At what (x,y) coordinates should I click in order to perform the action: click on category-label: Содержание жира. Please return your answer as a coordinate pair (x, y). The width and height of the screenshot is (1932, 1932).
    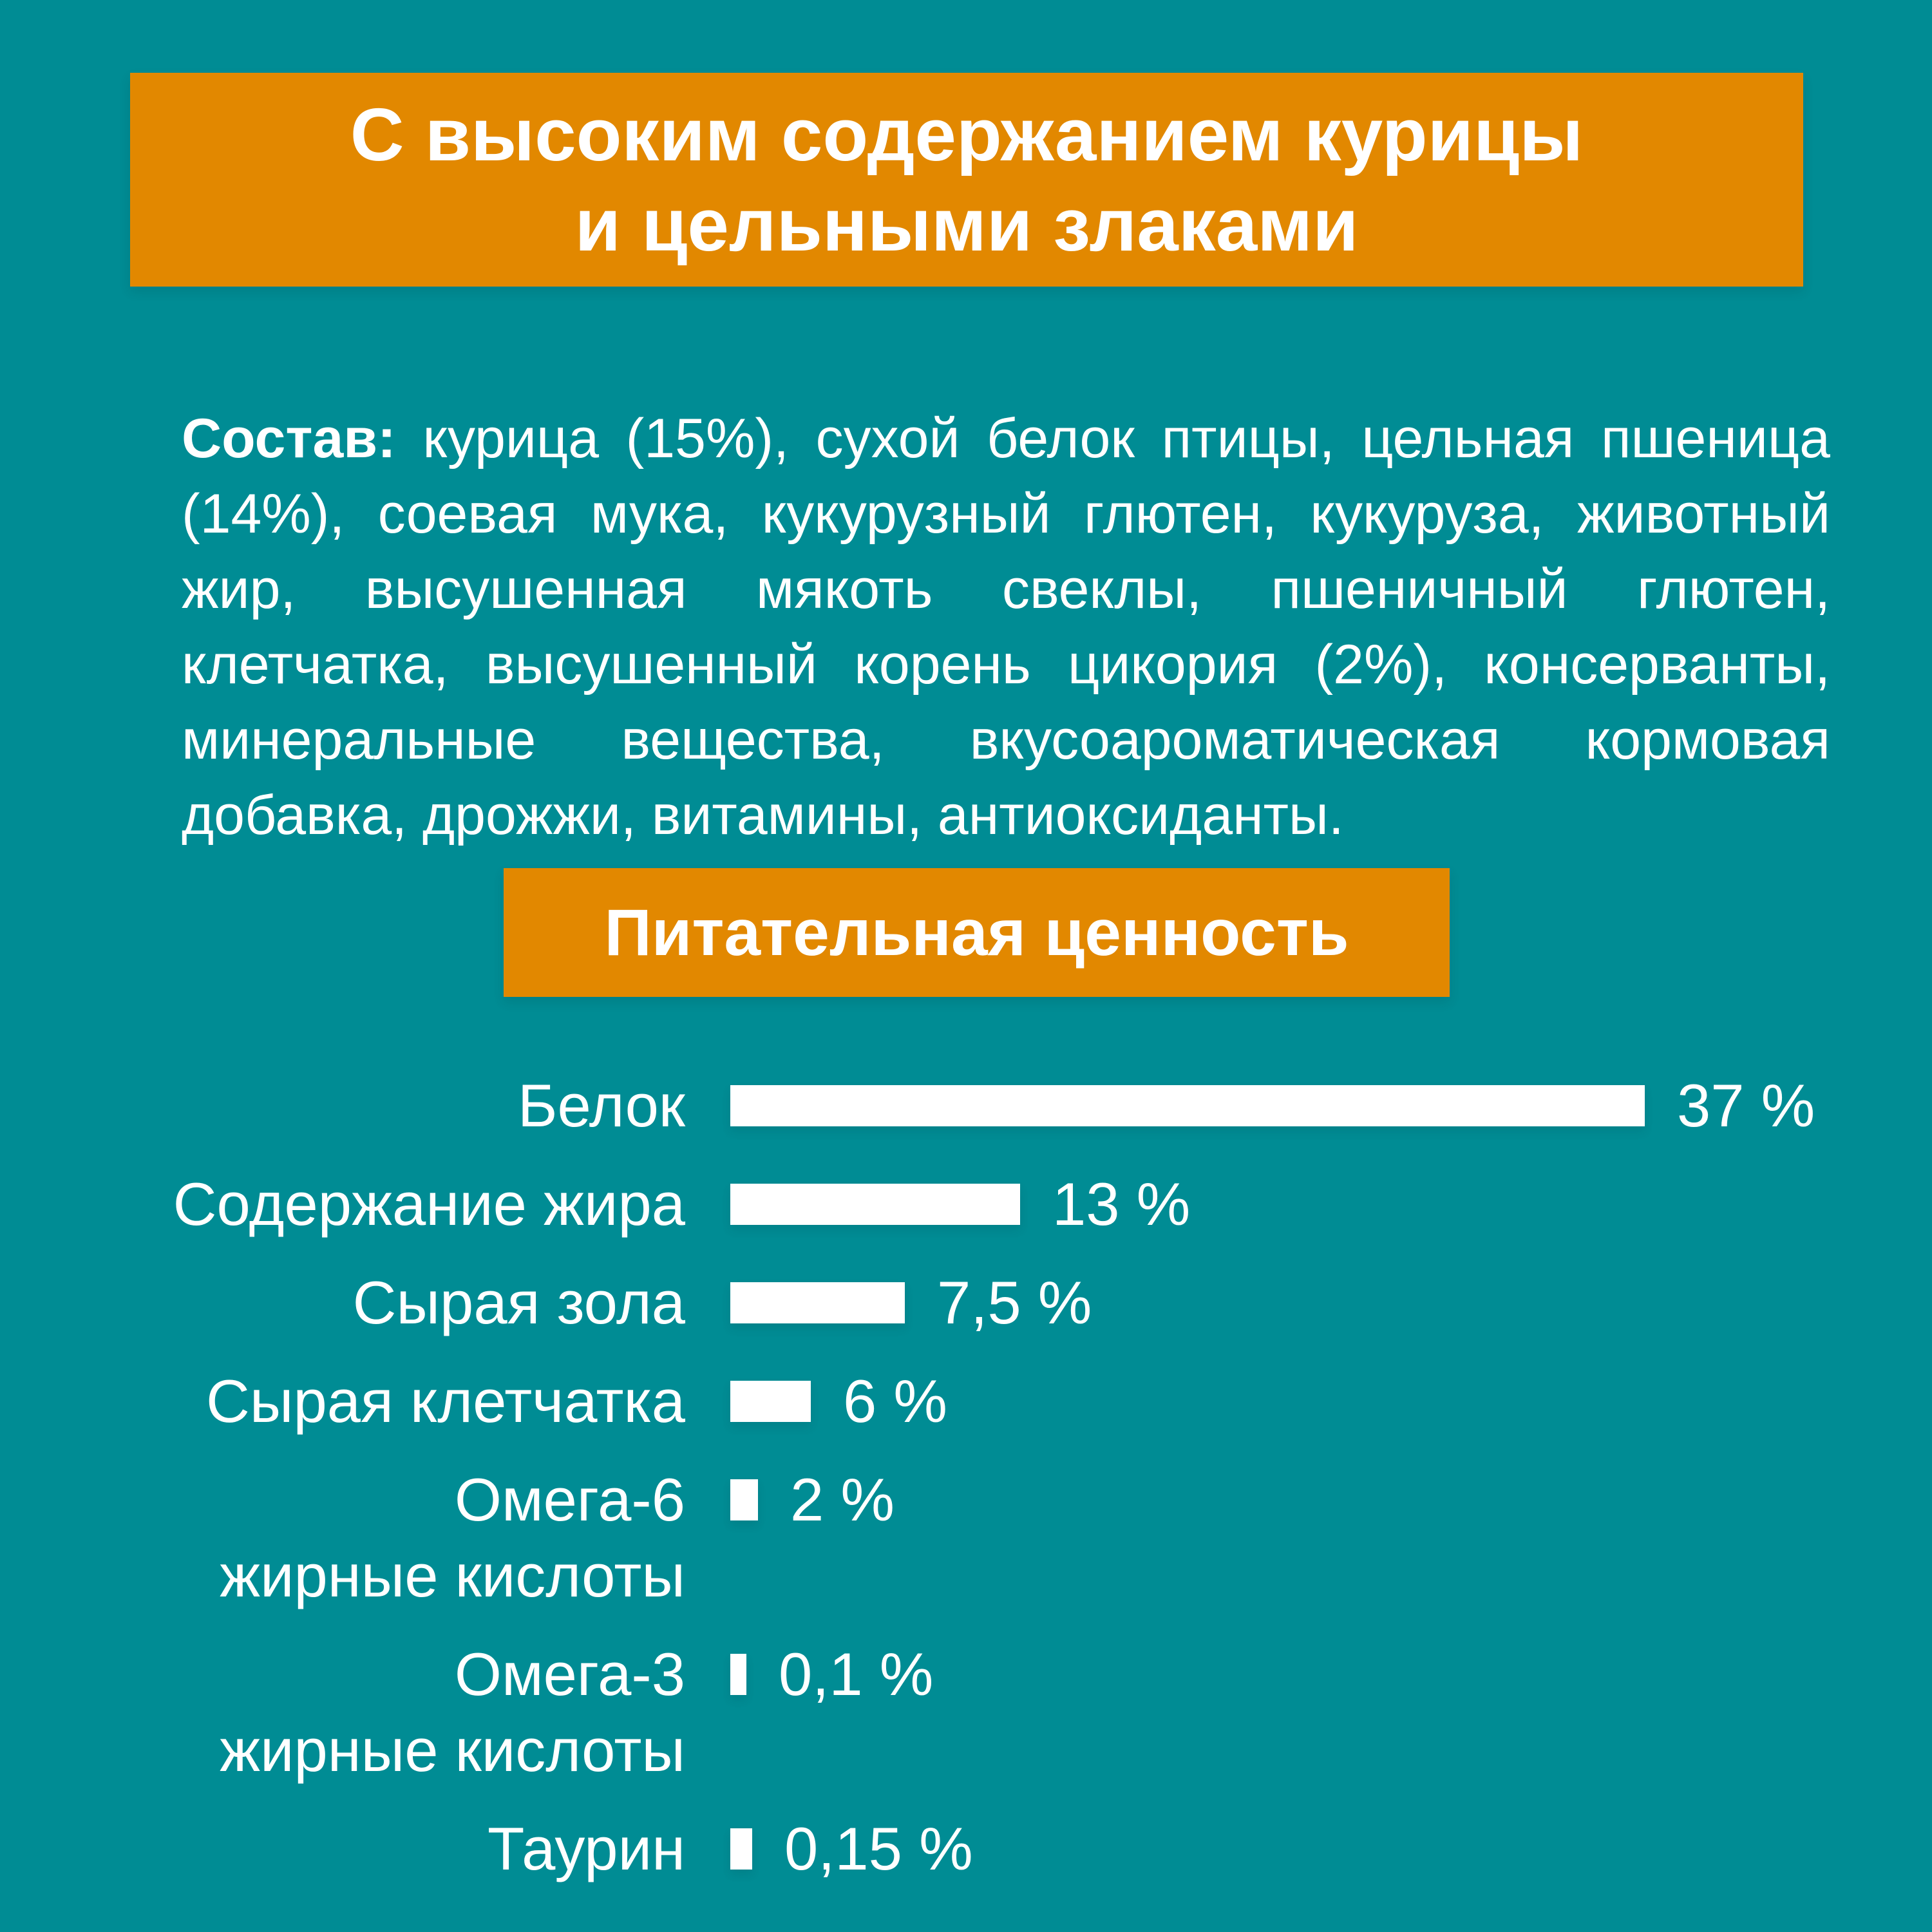
    Looking at the image, I should click on (365, 1204).